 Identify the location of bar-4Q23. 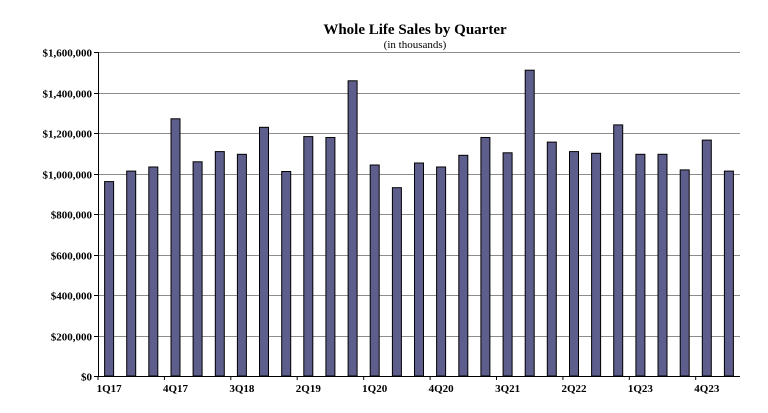
(706, 258).